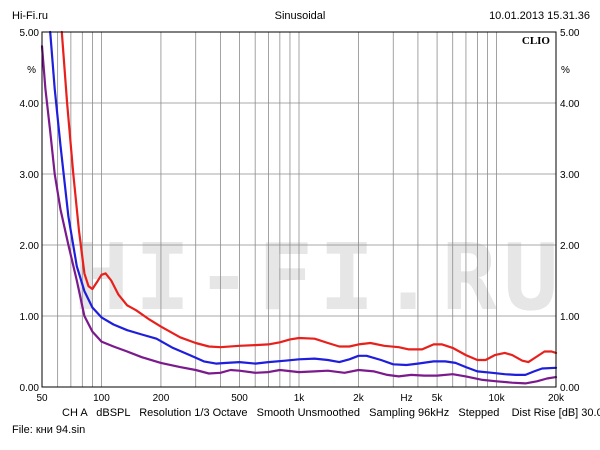 The width and height of the screenshot is (600, 450). Describe the element at coordinates (570, 246) in the screenshot. I see `y-tick-label-right: 2.00` at that location.